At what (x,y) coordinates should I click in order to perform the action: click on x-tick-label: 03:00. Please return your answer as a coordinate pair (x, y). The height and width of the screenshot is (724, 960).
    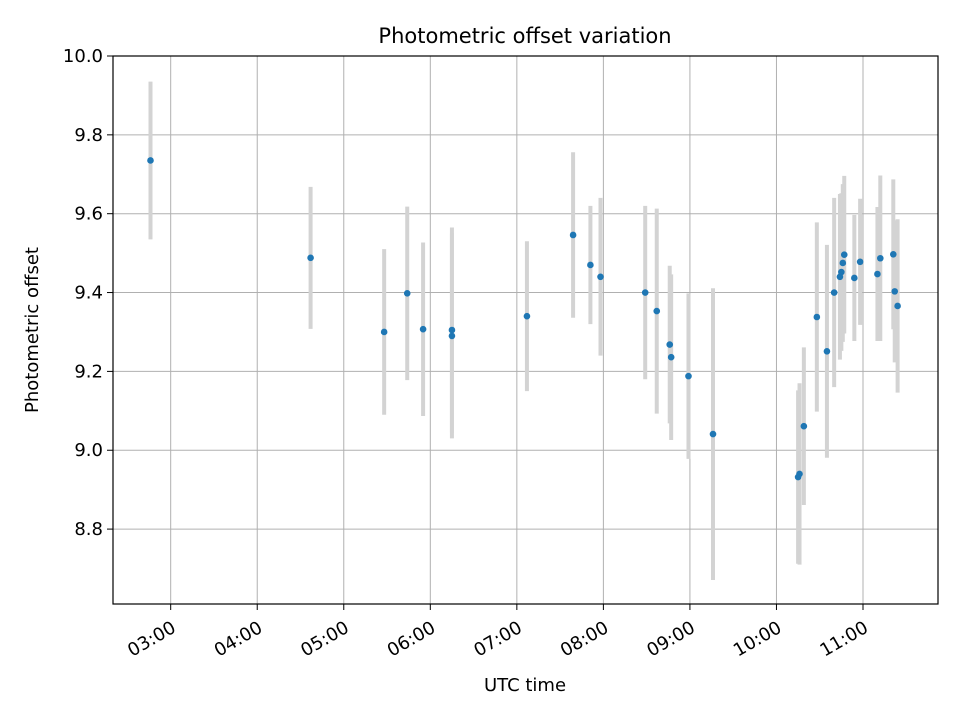
    Looking at the image, I should click on (151, 639).